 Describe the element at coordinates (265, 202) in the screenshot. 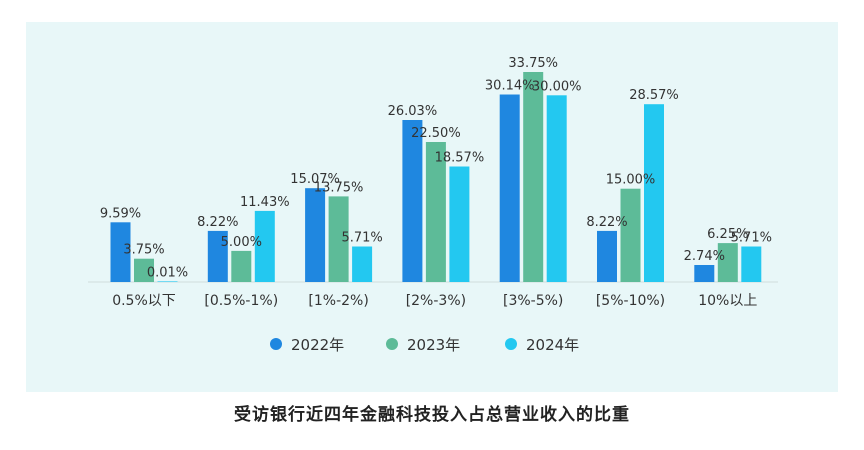

I see `data-label: 11.43%` at that location.